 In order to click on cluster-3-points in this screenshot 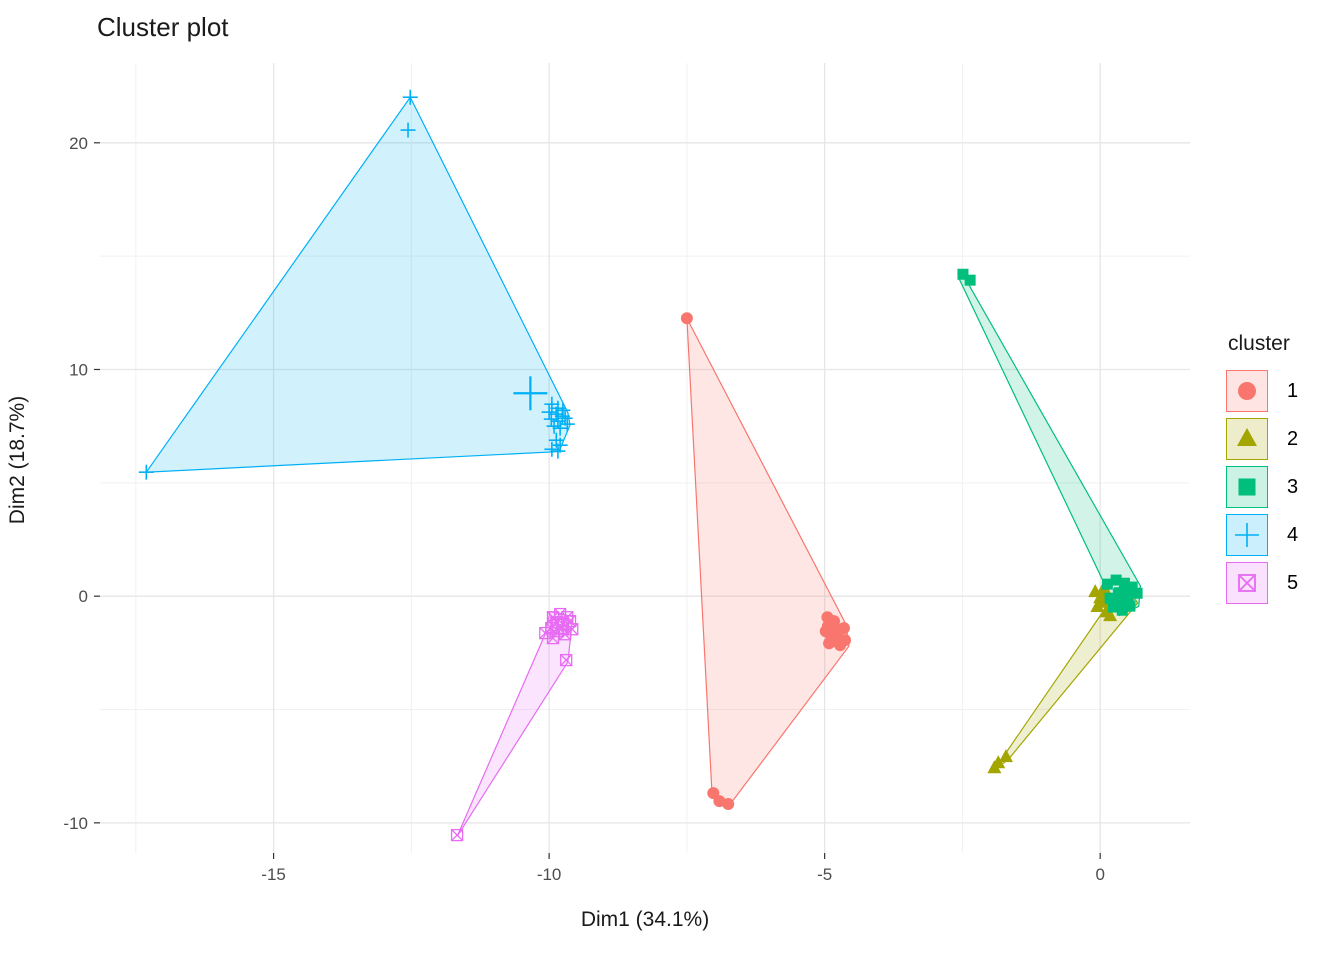, I will do `click(1050, 442)`.